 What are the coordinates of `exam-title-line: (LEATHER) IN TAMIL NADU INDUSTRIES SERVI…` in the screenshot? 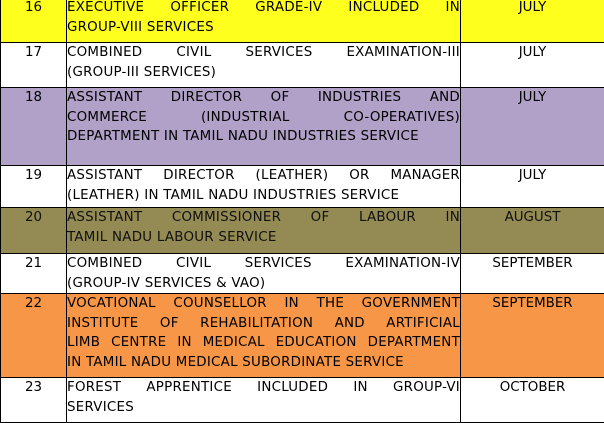 It's located at (263, 196).